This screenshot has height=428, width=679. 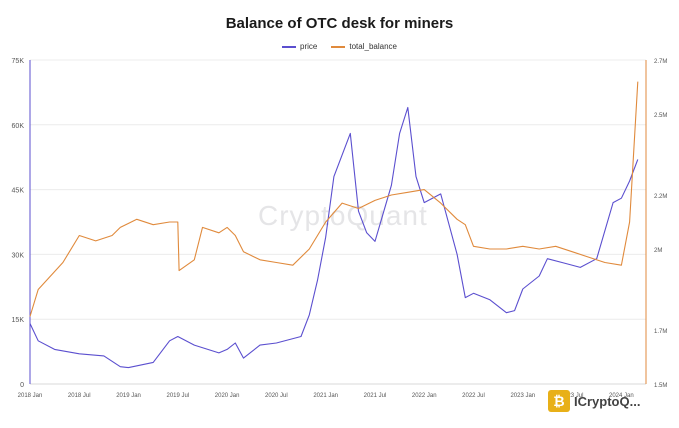 What do you see at coordinates (660, 197) in the screenshot?
I see `y-right-tick-label: 2.2M` at bounding box center [660, 197].